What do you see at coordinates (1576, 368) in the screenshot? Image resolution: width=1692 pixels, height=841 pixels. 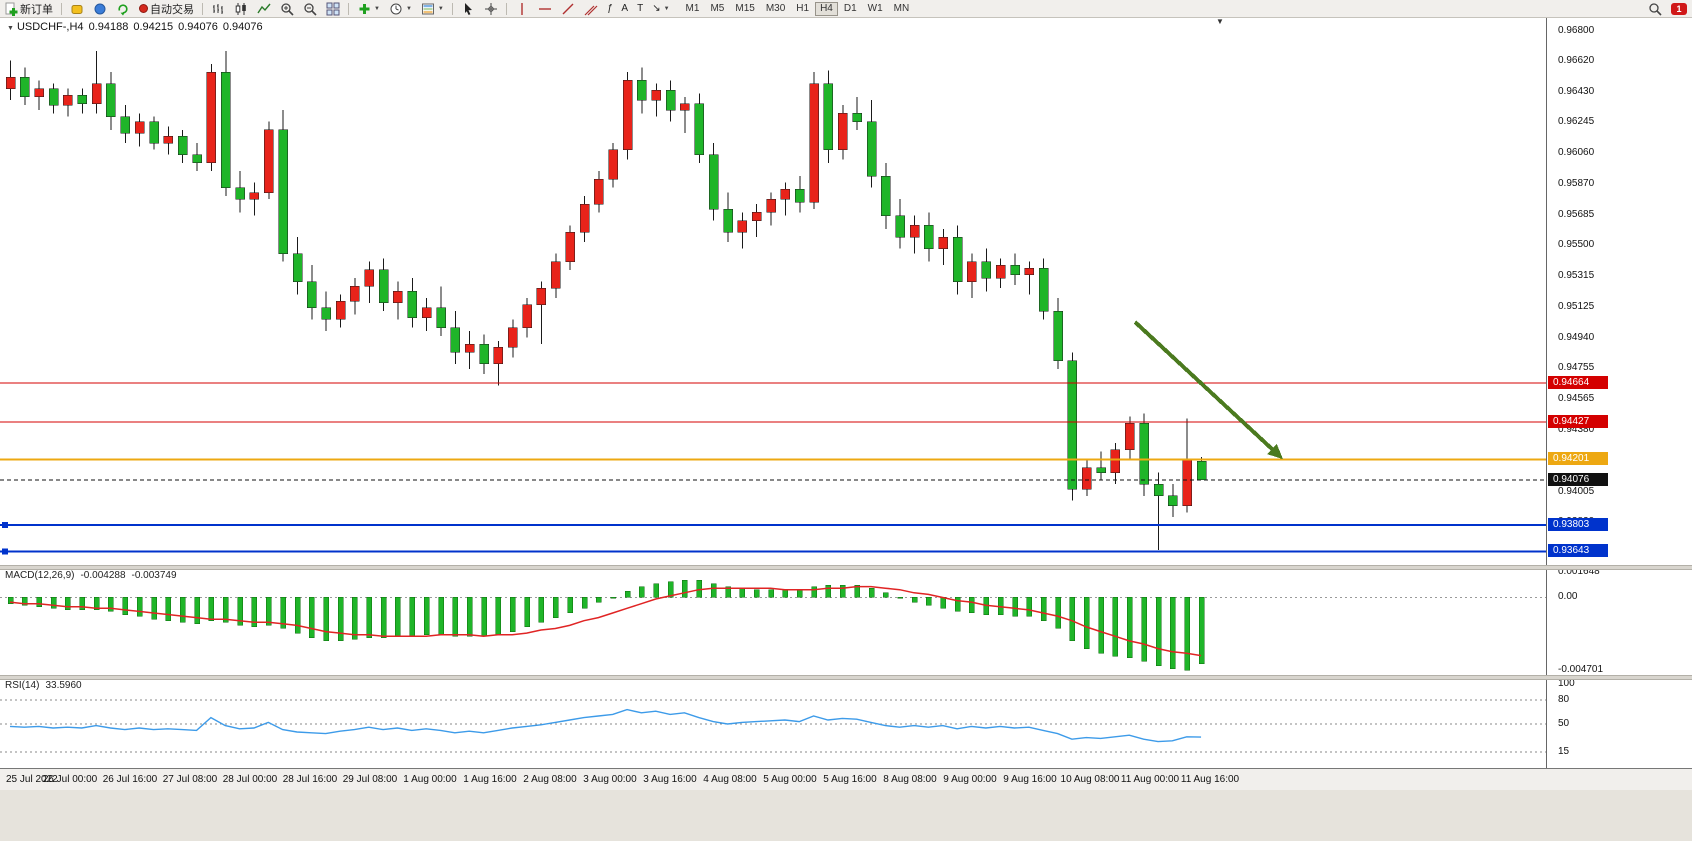 I see `price-axis-tick: 0.94755` at bounding box center [1576, 368].